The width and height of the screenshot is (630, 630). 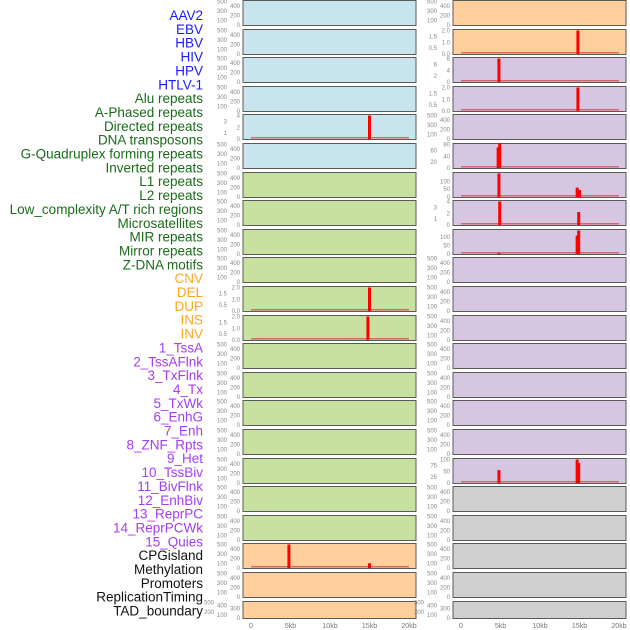 What do you see at coordinates (166, 237) in the screenshot?
I see `track-label: MIR repeats` at bounding box center [166, 237].